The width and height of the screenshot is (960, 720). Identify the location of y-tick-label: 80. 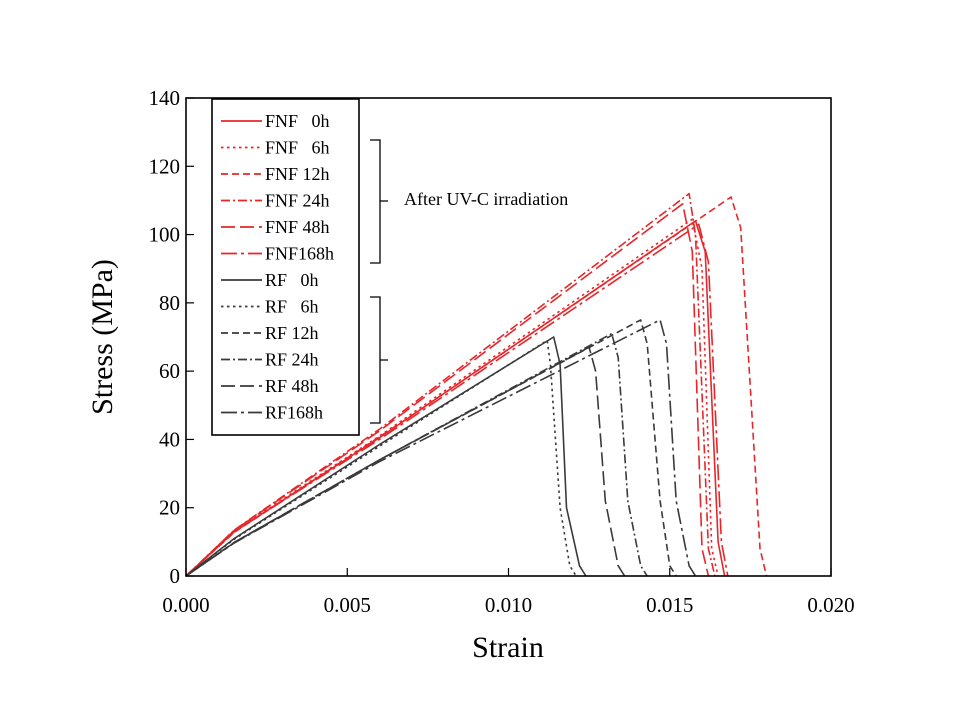
(169, 303).